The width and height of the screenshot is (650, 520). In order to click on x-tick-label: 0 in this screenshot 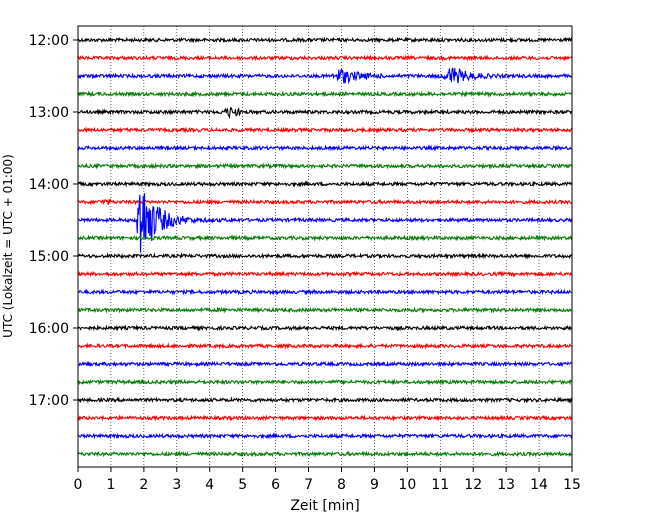, I will do `click(78, 485)`.